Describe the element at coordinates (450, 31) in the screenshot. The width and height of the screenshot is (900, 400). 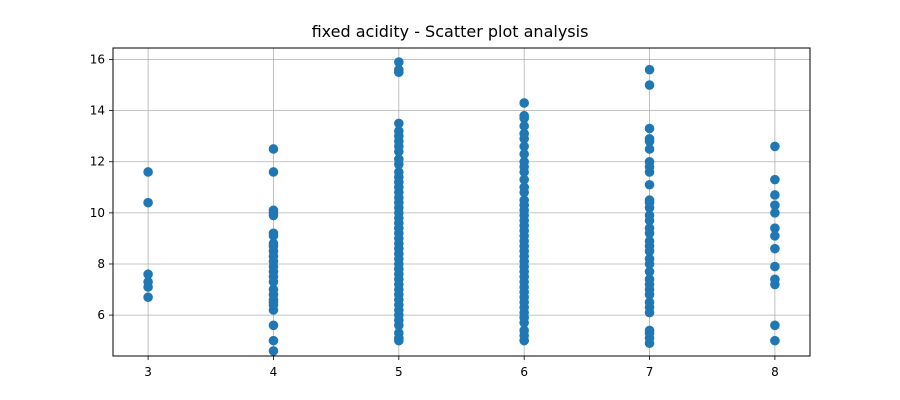
I see `chart-title: fixed acidity - Scatter plot analysis` at that location.